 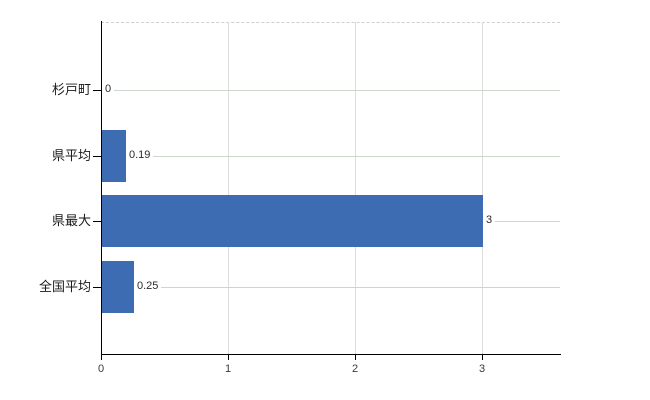 I want to click on category-label: 全国平均, so click(x=64, y=286).